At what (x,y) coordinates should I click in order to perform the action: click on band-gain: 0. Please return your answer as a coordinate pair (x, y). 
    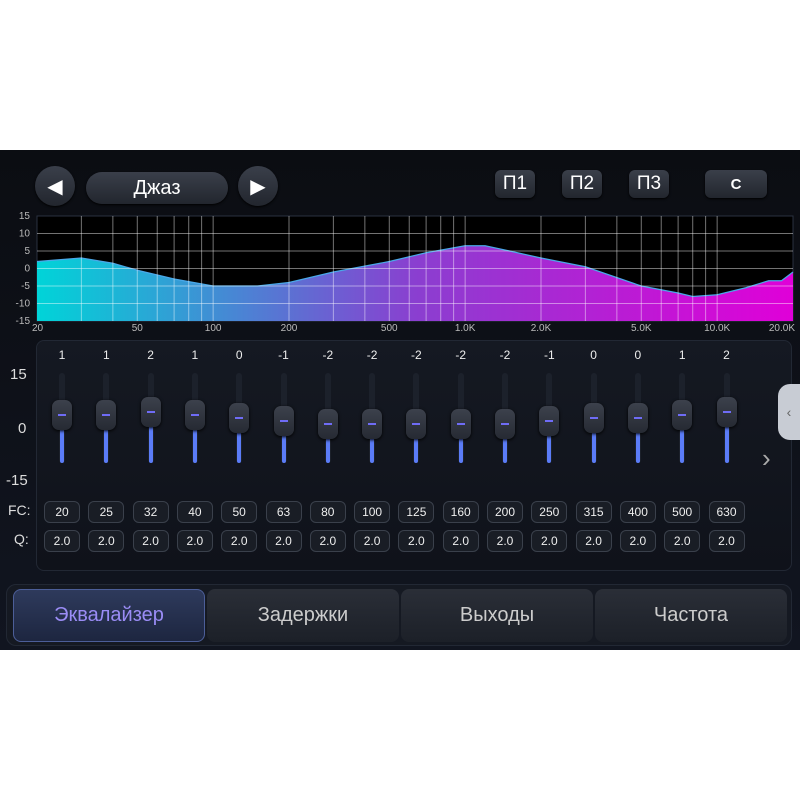
    Looking at the image, I should click on (239, 355).